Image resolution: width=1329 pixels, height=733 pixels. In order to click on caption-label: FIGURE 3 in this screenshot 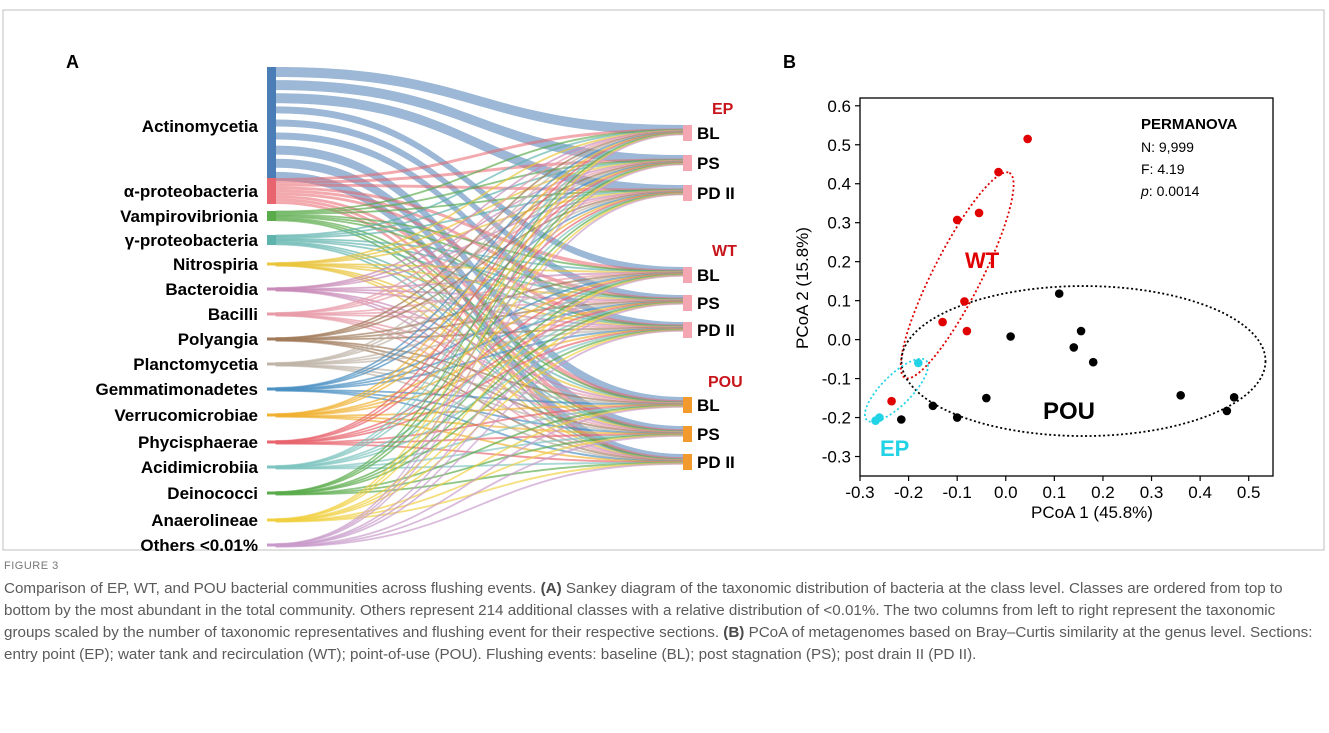, I will do `click(31, 566)`.